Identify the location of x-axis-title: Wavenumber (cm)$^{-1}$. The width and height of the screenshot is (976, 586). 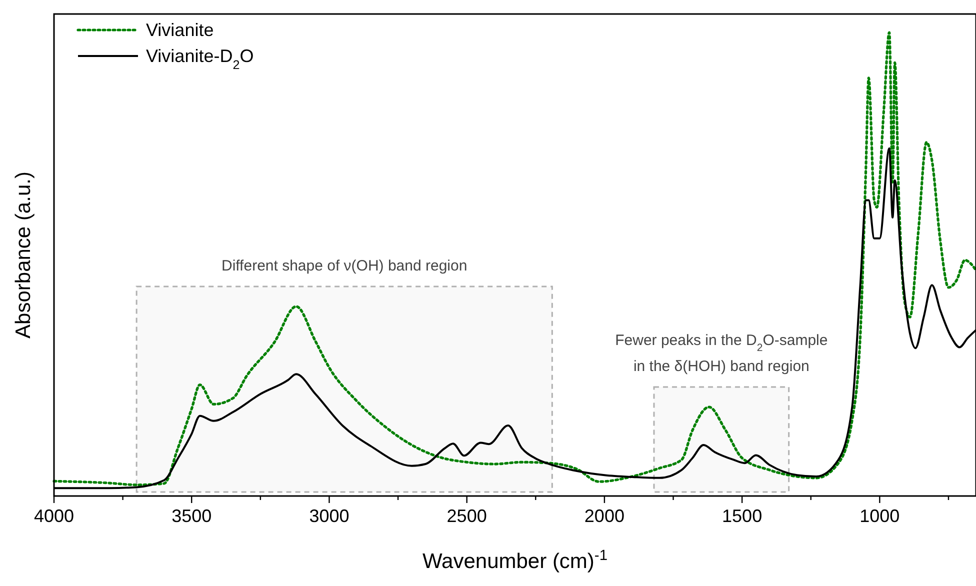
(515, 560).